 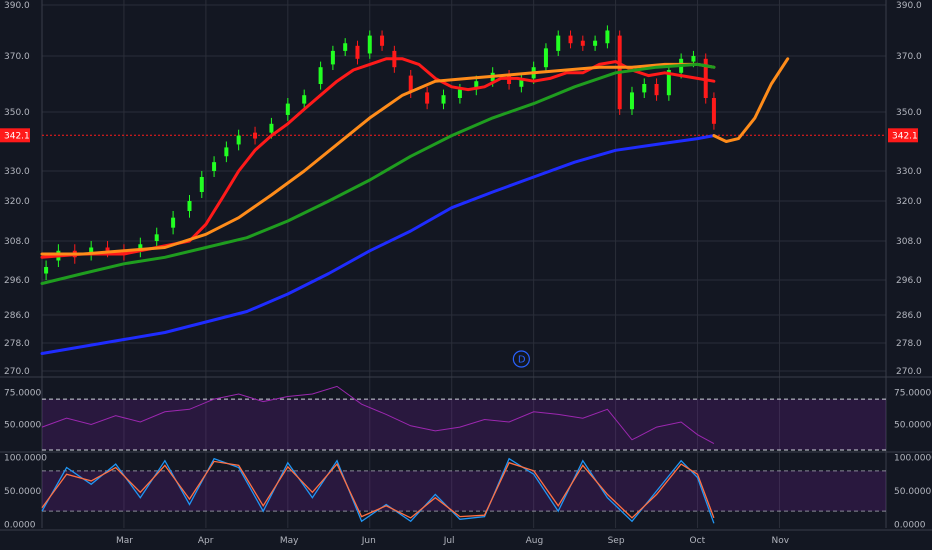 I want to click on x-tick-label: Nov, so click(x=780, y=541).